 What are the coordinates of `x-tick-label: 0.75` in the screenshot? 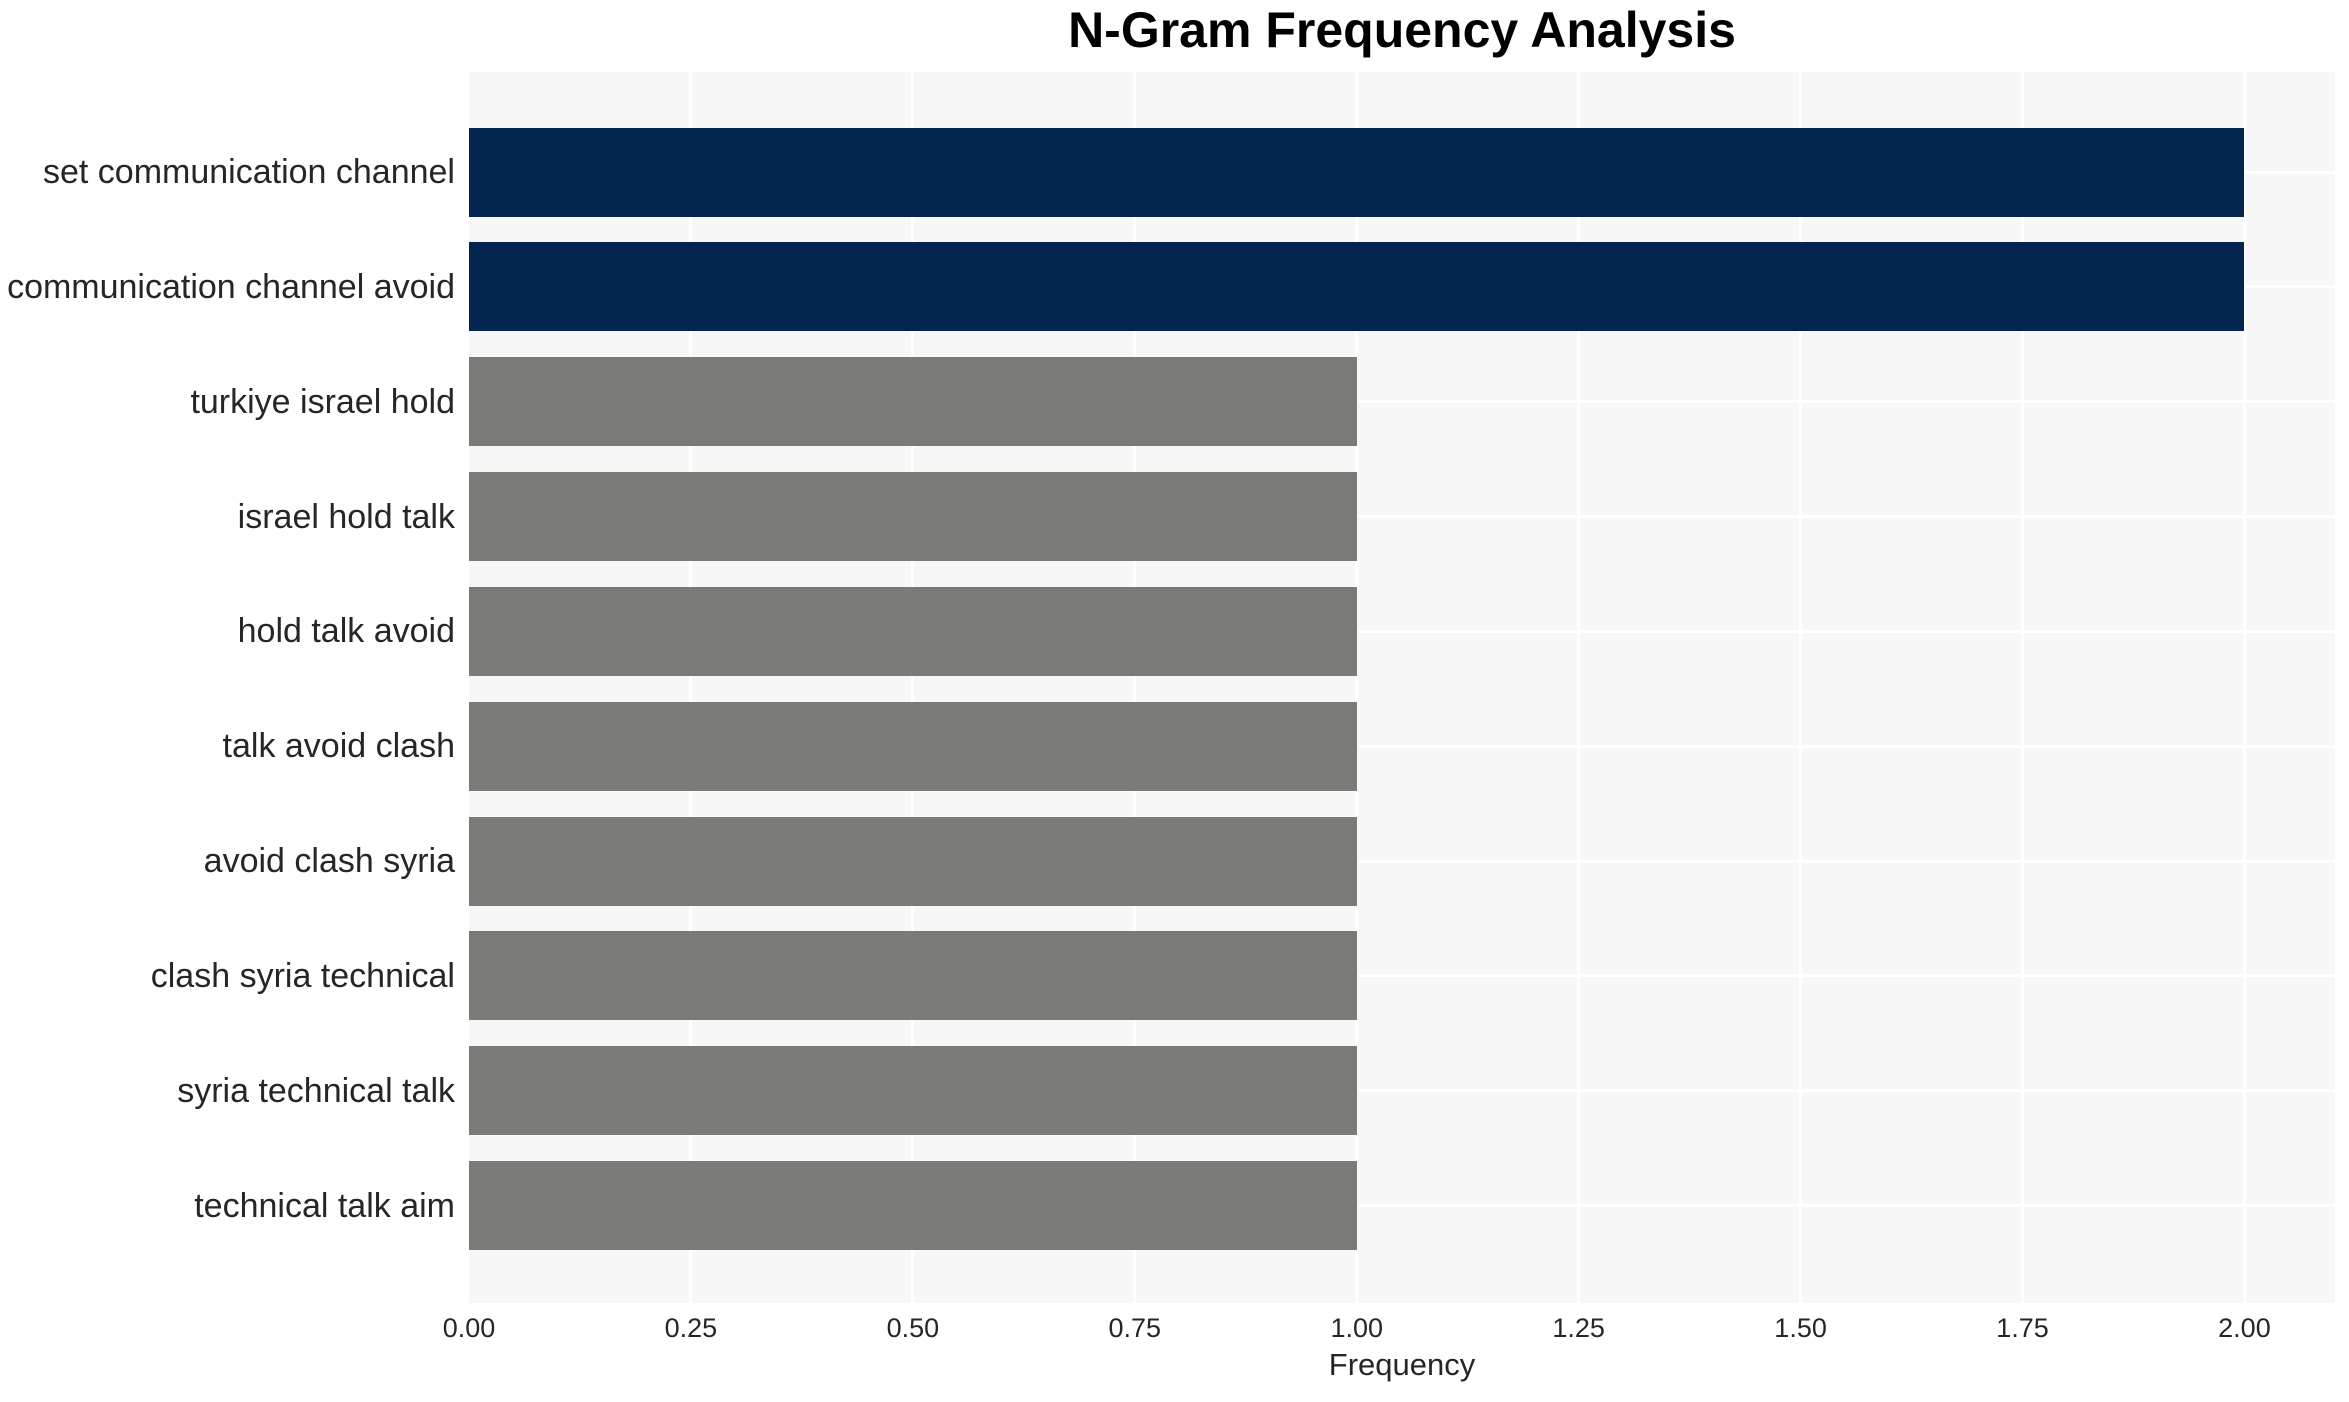 It's located at (1135, 1328).